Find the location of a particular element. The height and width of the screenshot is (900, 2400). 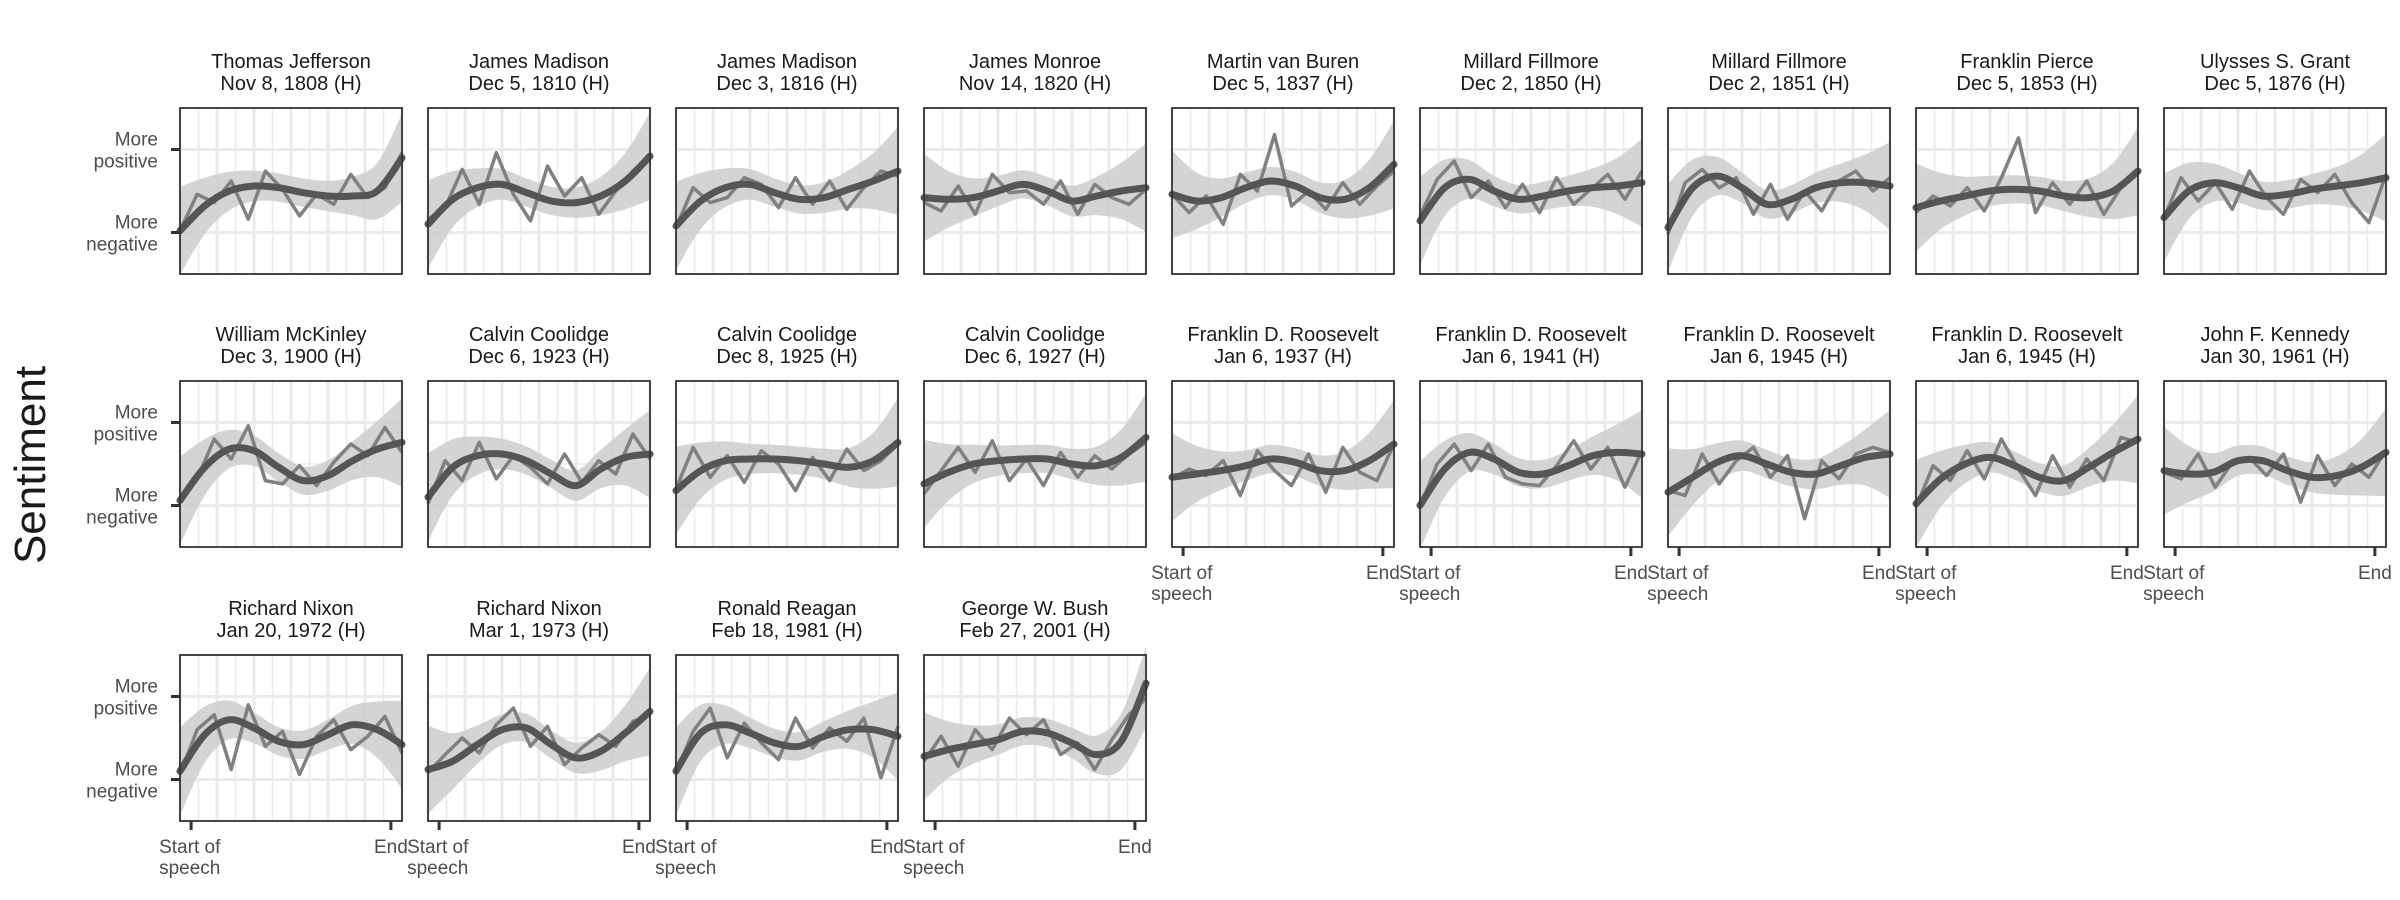

panel-title-date: Dec 5, 1837 (H) is located at coordinates (1282, 84).